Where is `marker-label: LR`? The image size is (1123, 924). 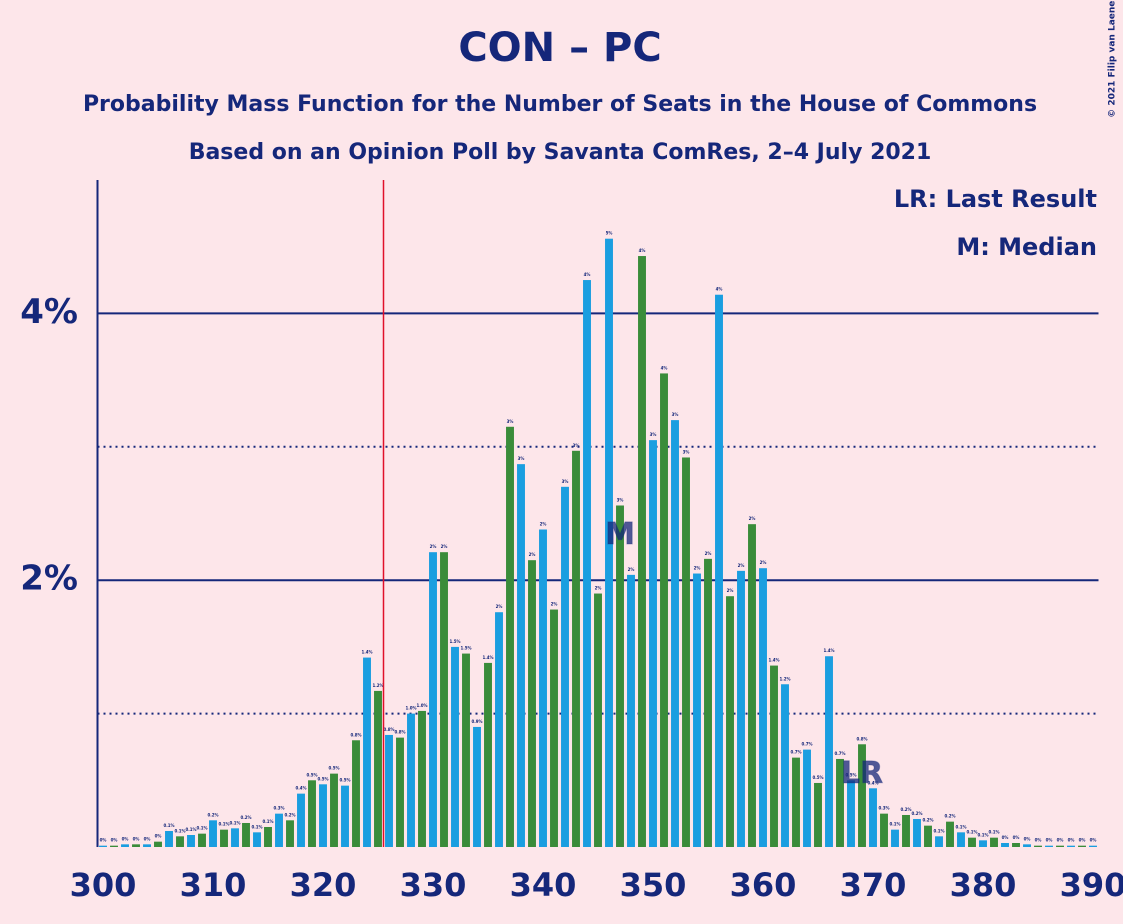 marker-label: LR is located at coordinates (862, 773).